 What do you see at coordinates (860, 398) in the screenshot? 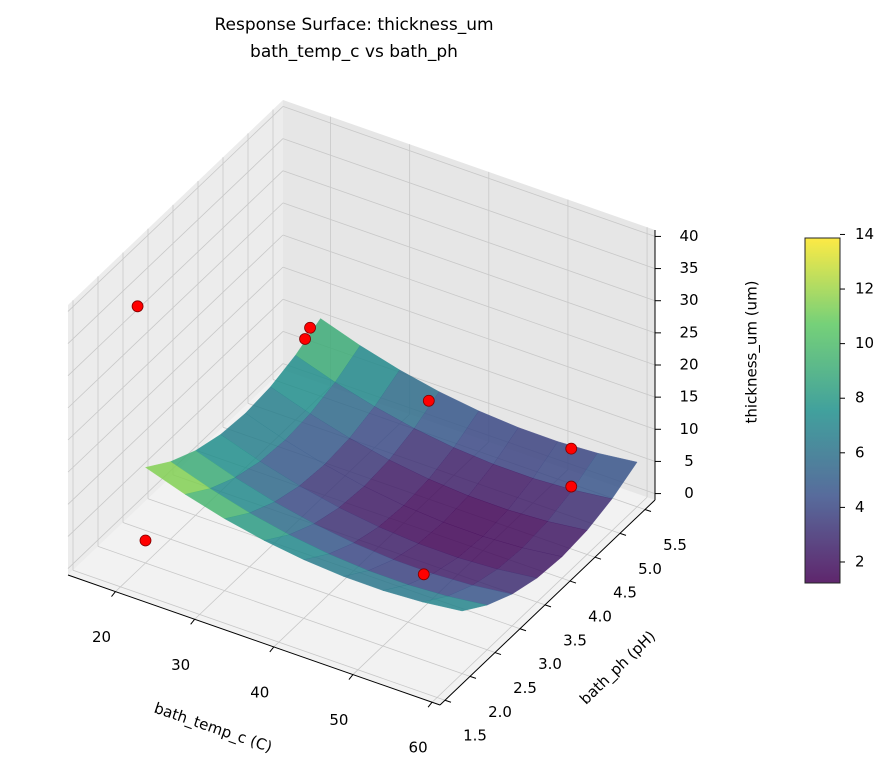
I see `colorbar-tick-label: 8` at bounding box center [860, 398].